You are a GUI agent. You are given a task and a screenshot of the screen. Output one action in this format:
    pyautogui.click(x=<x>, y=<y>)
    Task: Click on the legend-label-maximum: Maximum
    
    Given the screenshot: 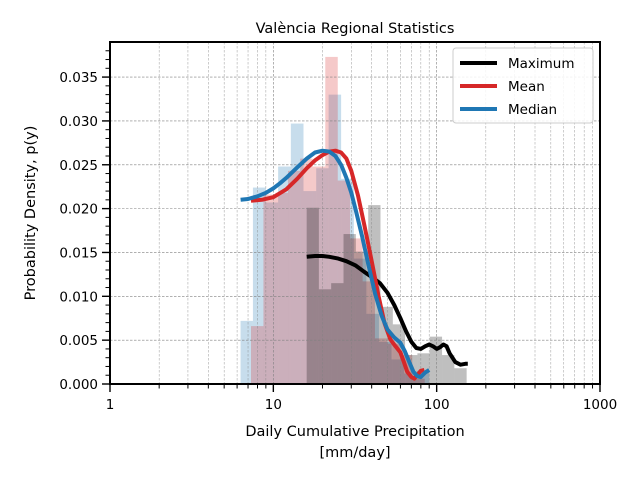 What is the action you would take?
    pyautogui.click(x=541, y=64)
    